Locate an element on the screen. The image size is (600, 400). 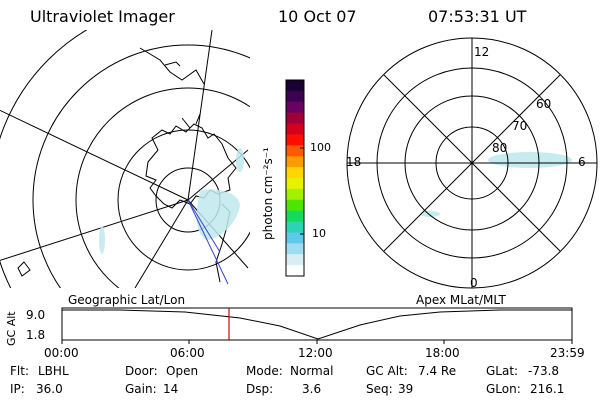
colorbar-tick: 100 is located at coordinates (320, 147).